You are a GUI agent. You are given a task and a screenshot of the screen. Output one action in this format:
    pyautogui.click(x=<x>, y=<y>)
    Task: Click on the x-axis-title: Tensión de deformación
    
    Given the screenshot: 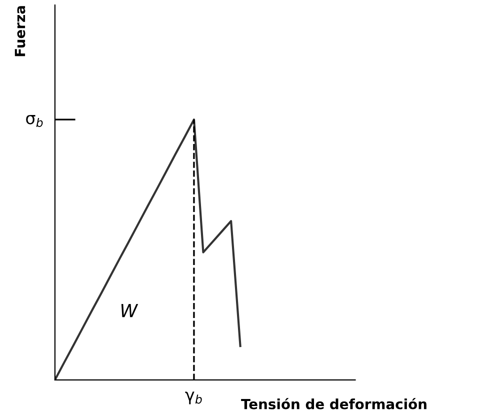 What is the action you would take?
    pyautogui.click(x=333, y=404)
    